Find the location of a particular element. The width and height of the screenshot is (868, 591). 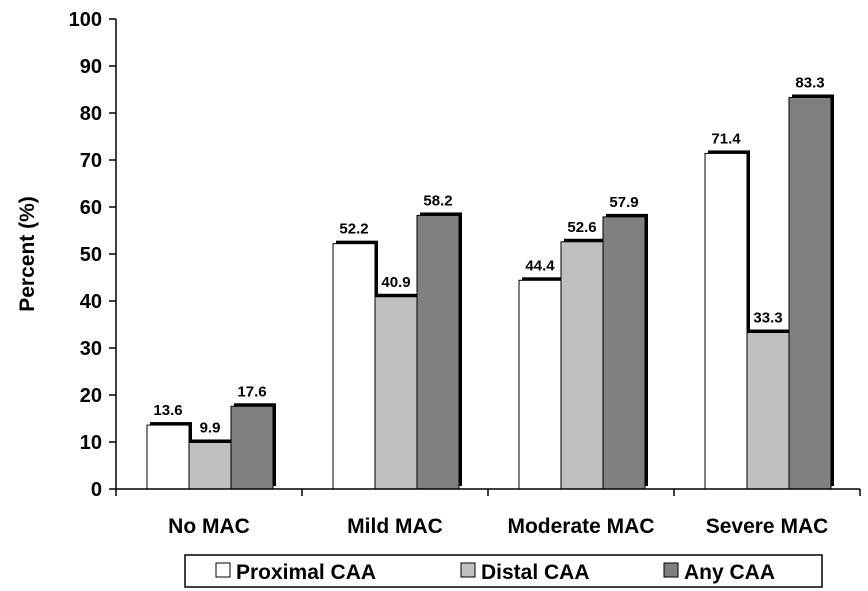

legend: Proximal CAA Distal CAA Any CAA is located at coordinates (503, 571).